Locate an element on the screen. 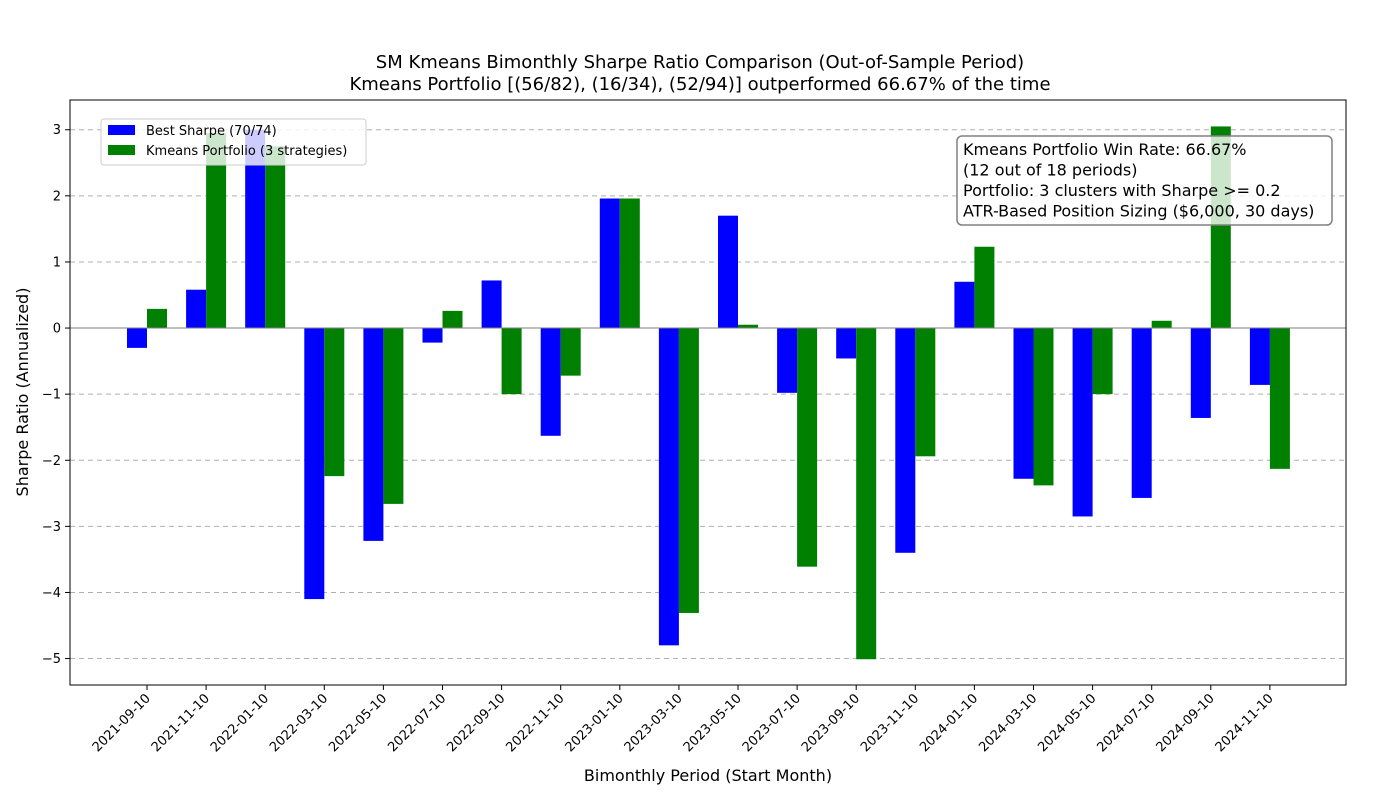 Image resolution: width=1400 pixels, height=800 pixels. x-tick-label: 2023-11-10 is located at coordinates (890, 723).